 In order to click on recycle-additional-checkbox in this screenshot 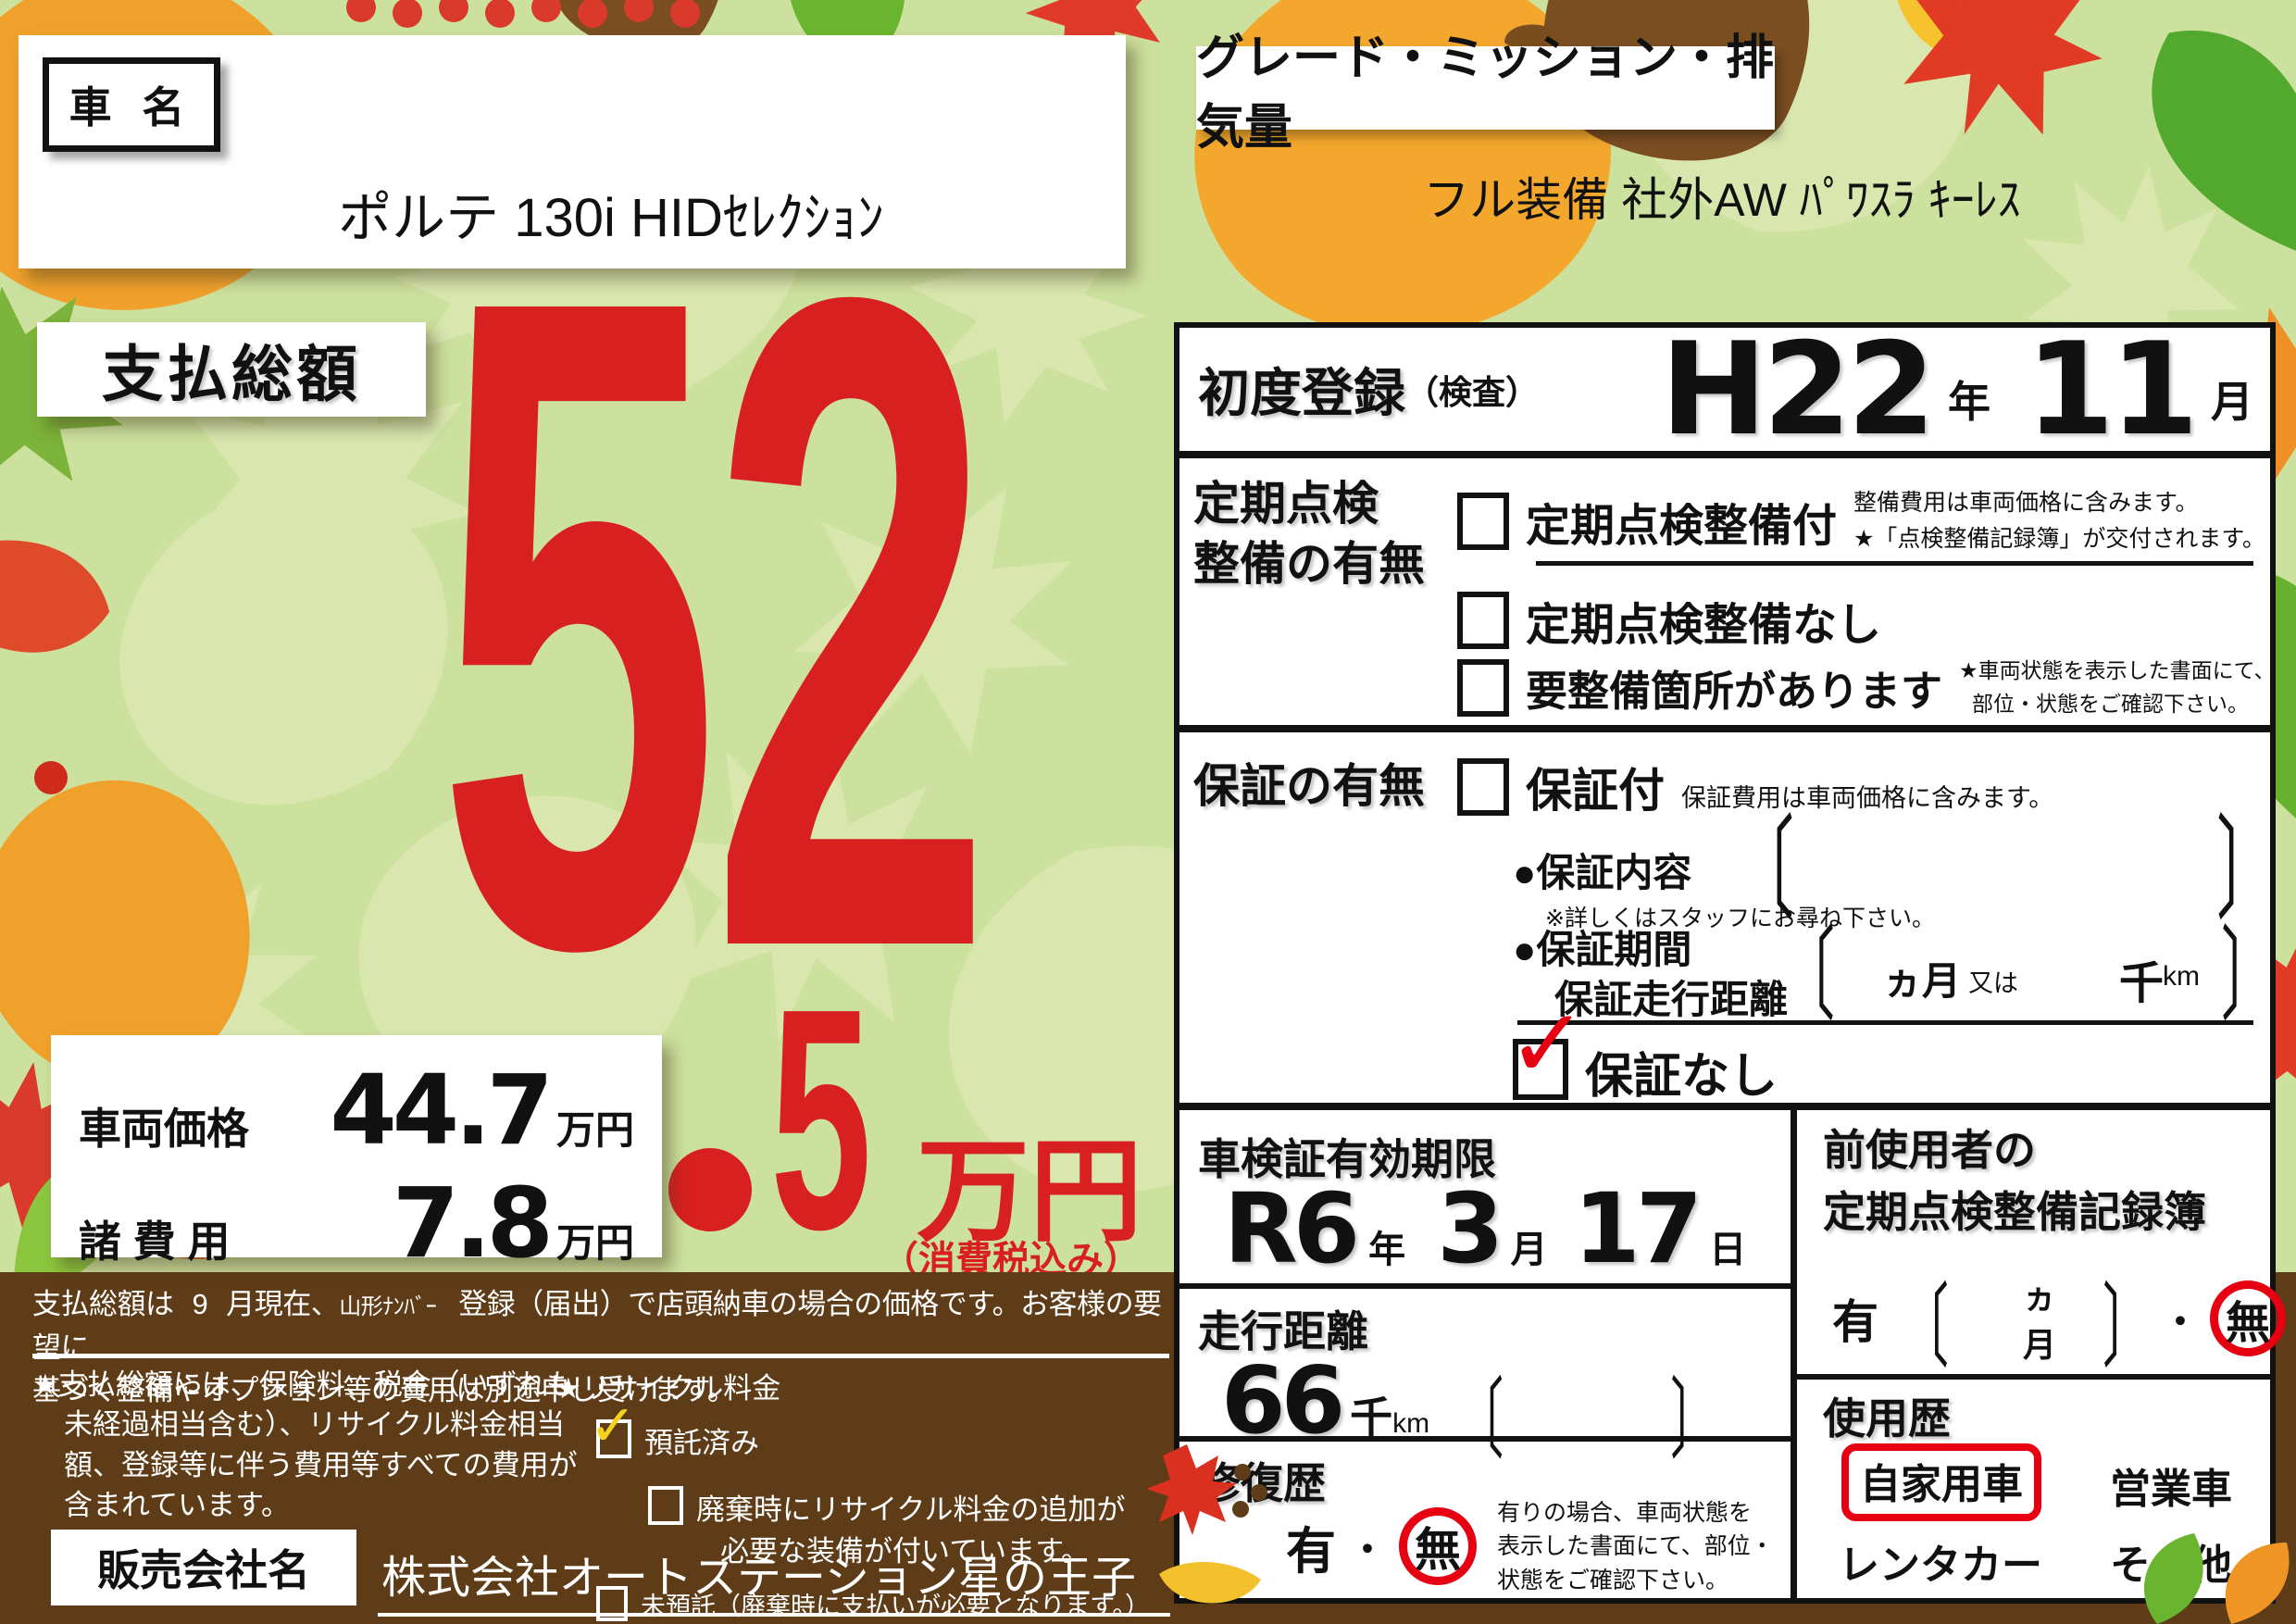, I will do `click(665, 1505)`.